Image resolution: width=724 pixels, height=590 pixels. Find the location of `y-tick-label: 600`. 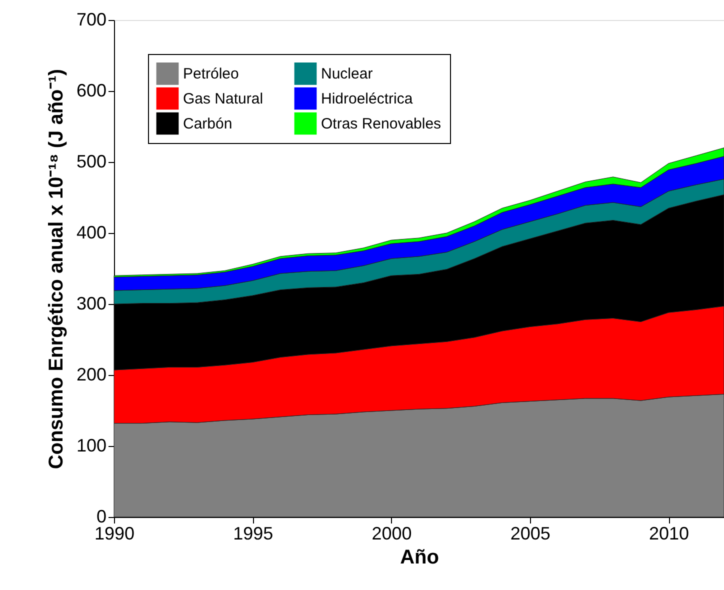

y-tick-label: 600 is located at coordinates (91, 90).